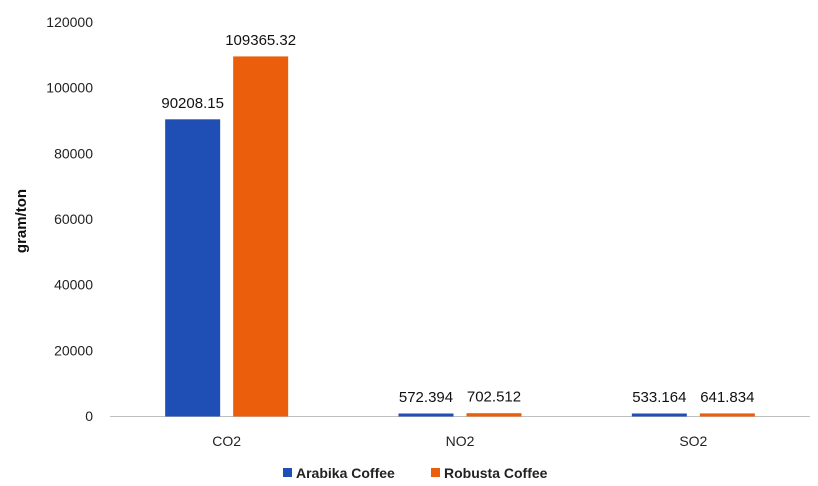 This screenshot has width=818, height=486. Describe the element at coordinates (693, 441) in the screenshot. I see `x-tick-label: SO2` at that location.